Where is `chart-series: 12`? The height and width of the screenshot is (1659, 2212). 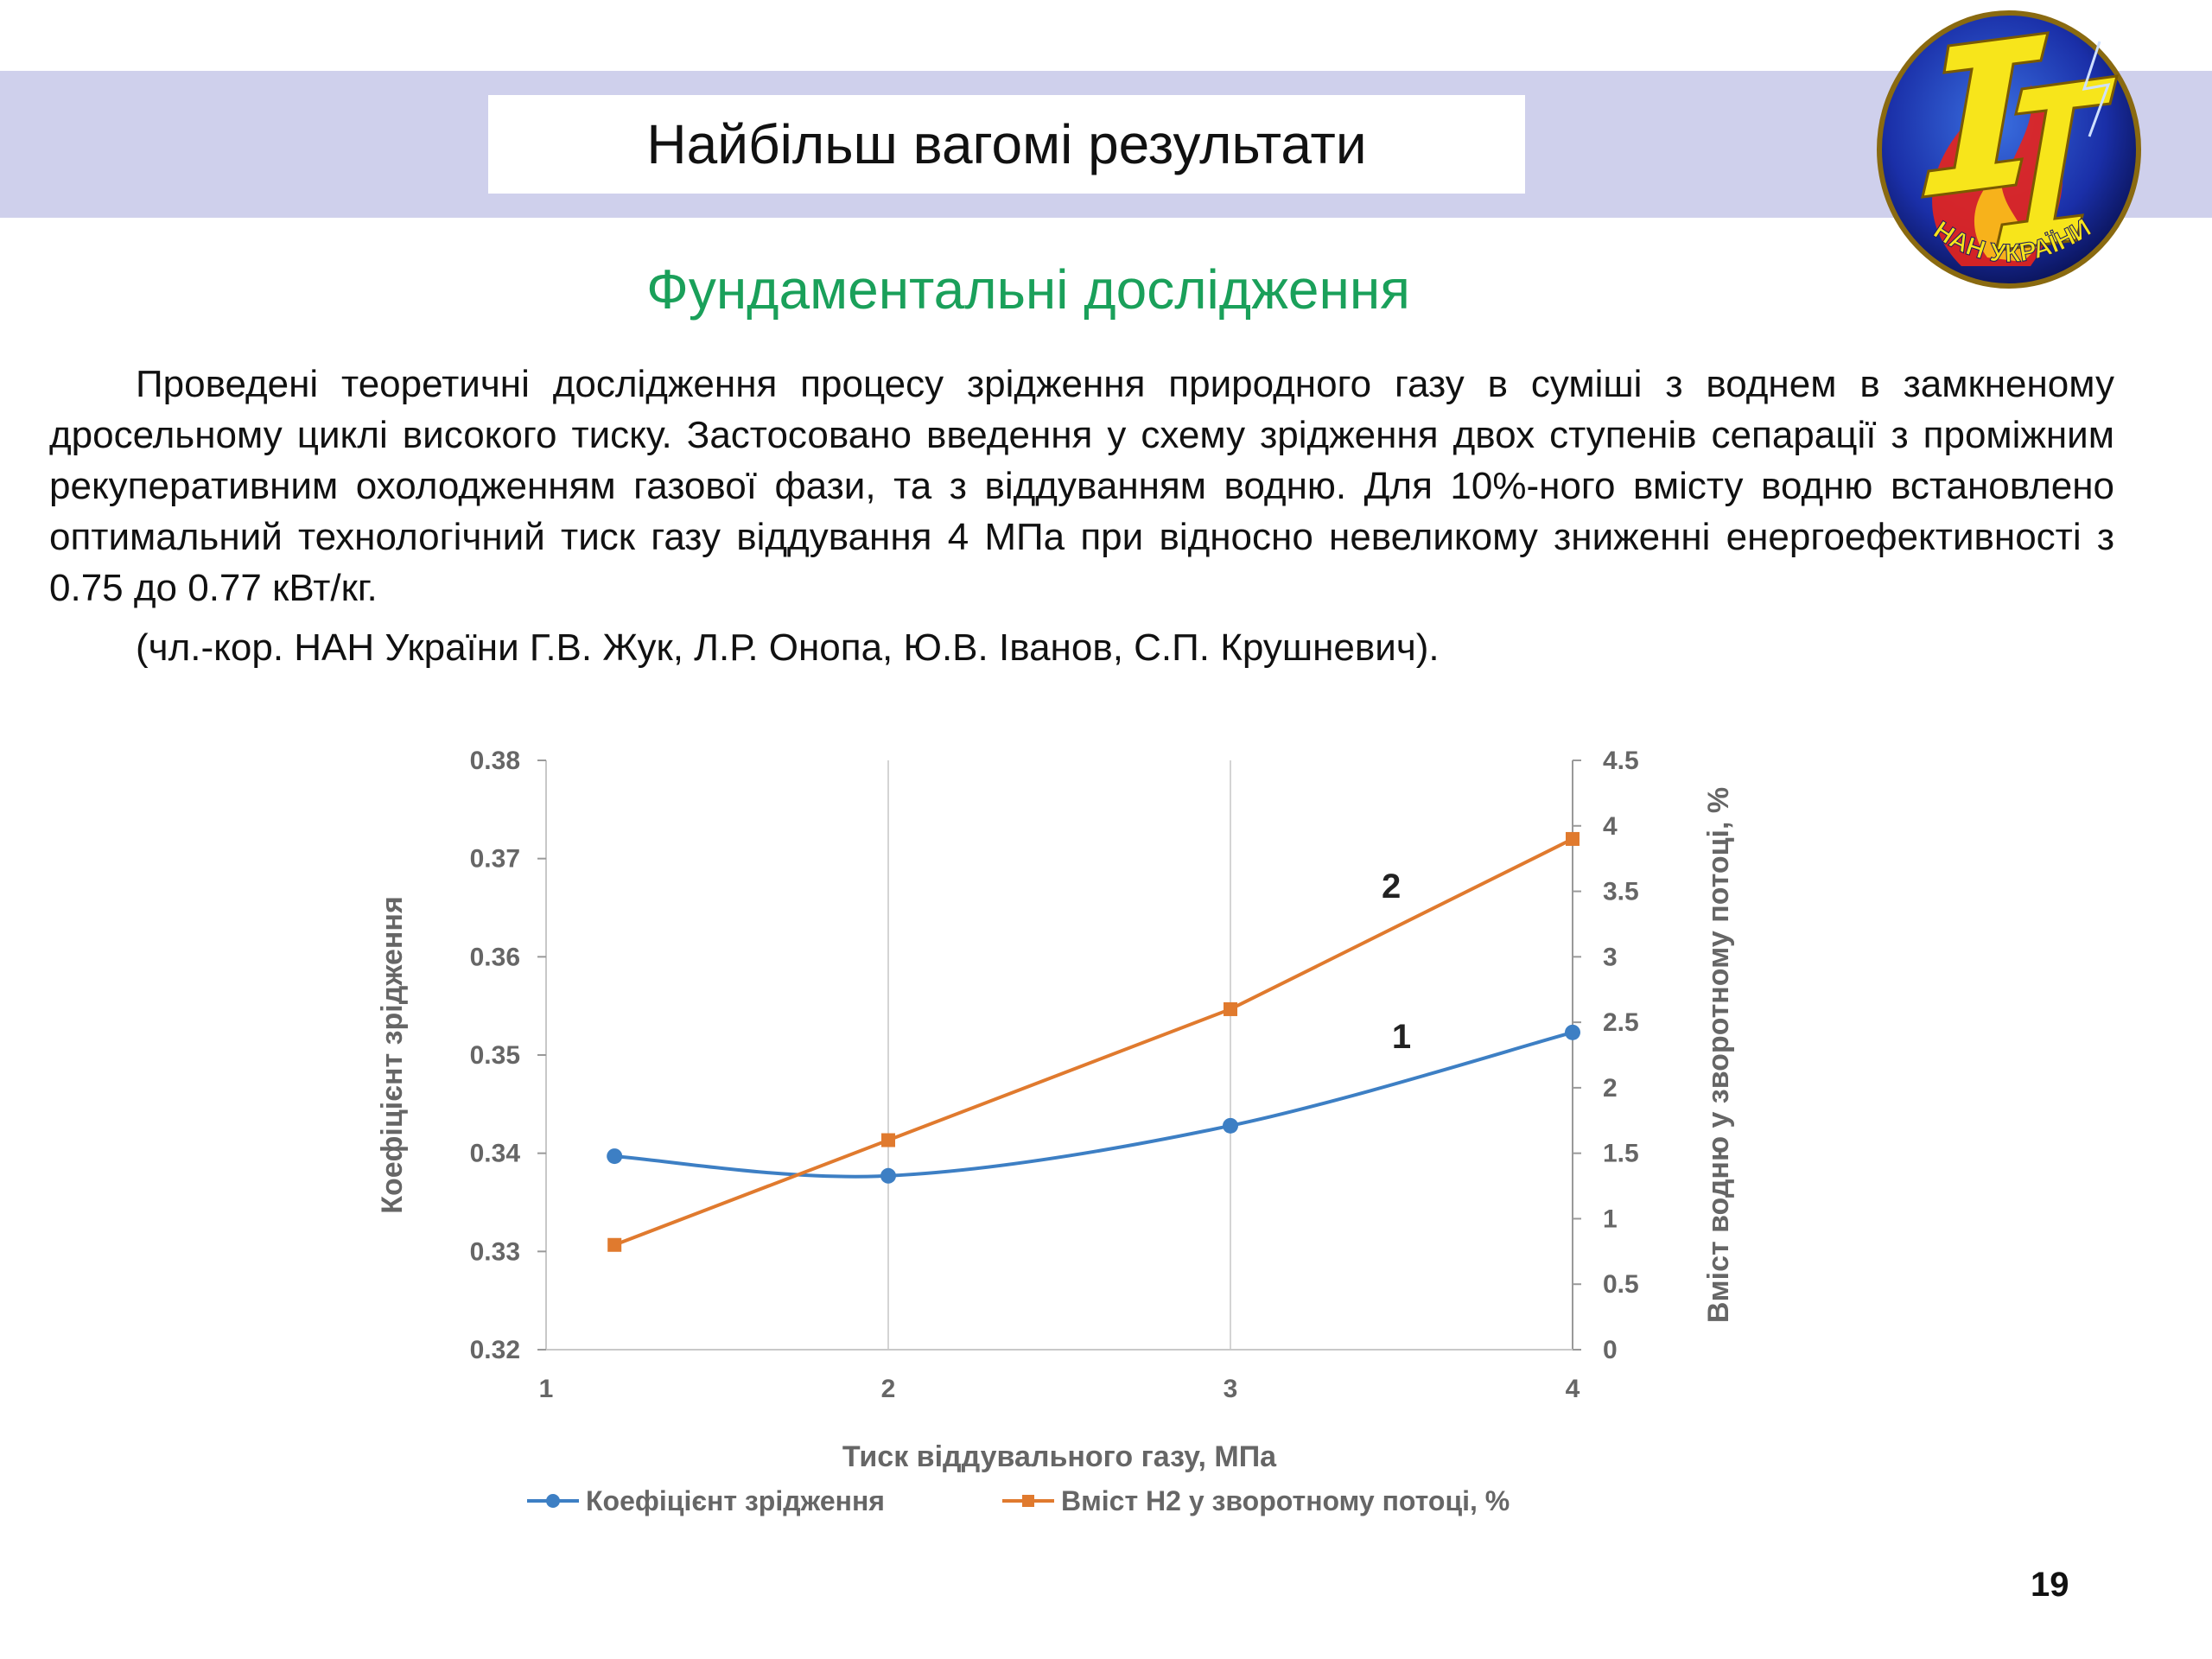 chart-series: 12 is located at coordinates (1093, 1041).